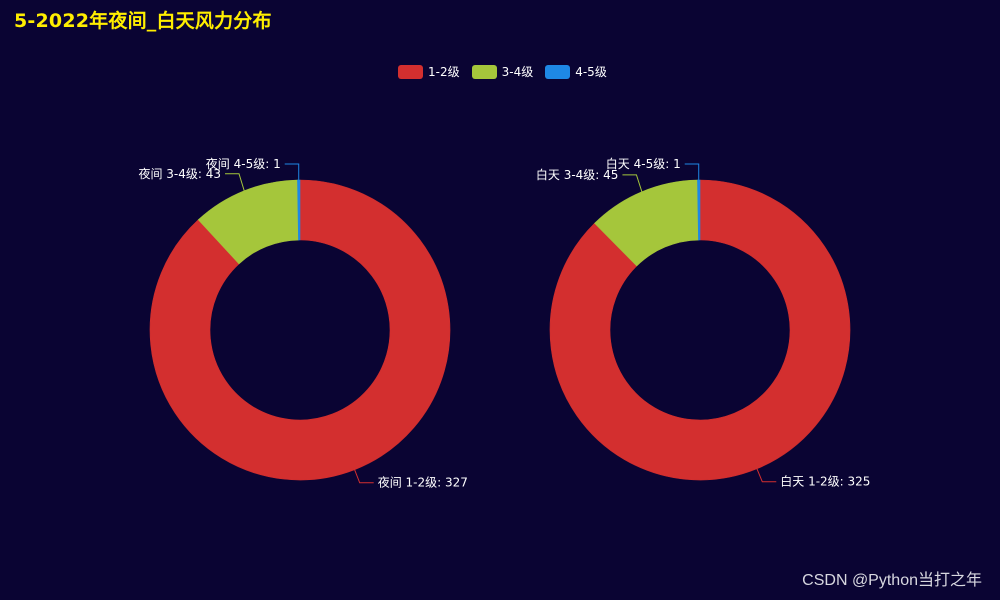 The height and width of the screenshot is (600, 1000). I want to click on slice-label-2-2: 白天 3-4级: 45, so click(577, 174).